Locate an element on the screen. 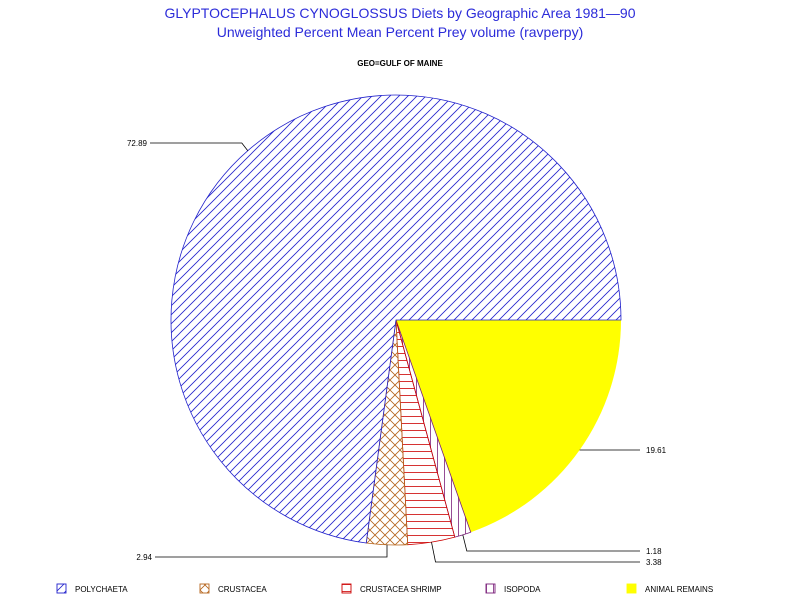  legend-swatch-polychaeta is located at coordinates (61, 588).